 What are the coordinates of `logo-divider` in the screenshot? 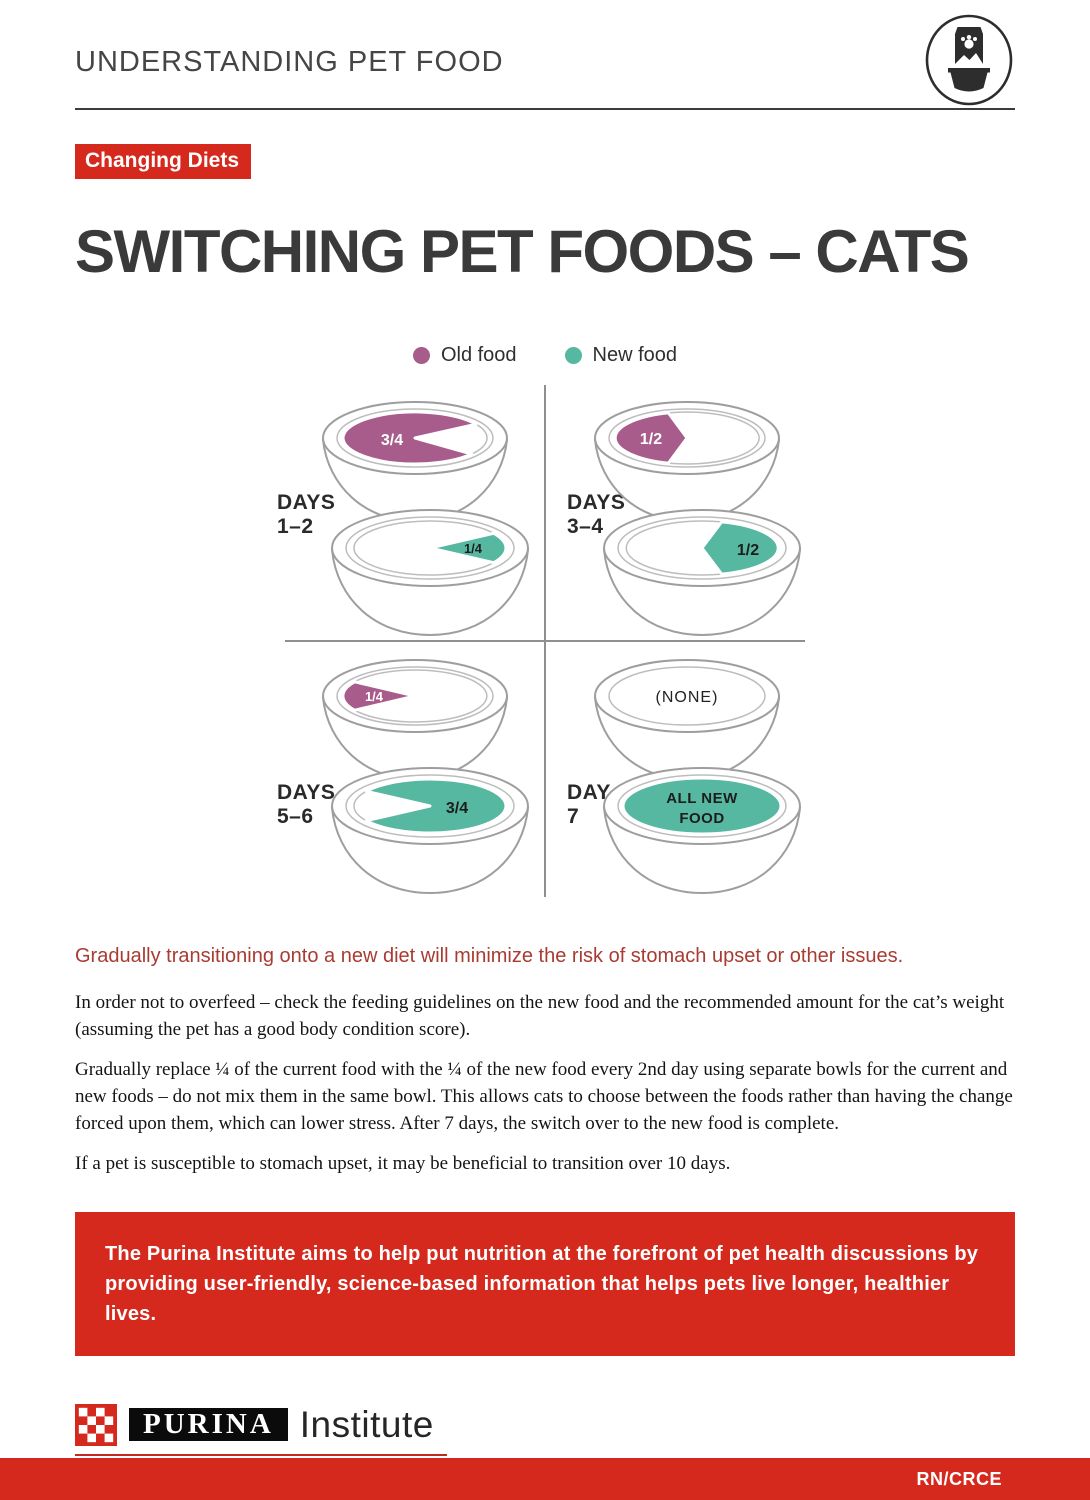 It's located at (261, 1454).